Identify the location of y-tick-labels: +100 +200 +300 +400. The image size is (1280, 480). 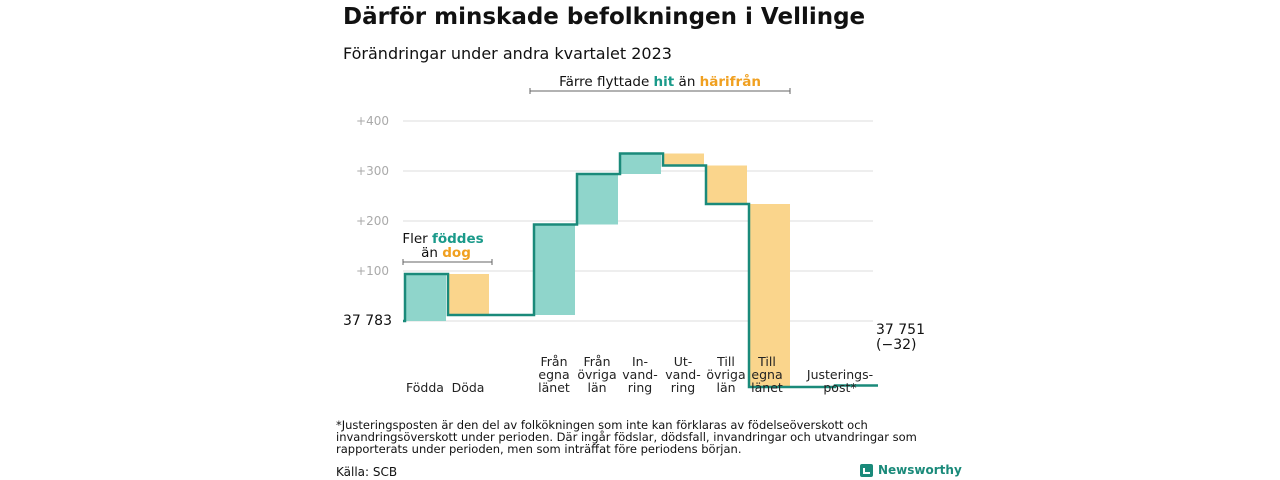
(372, 196).